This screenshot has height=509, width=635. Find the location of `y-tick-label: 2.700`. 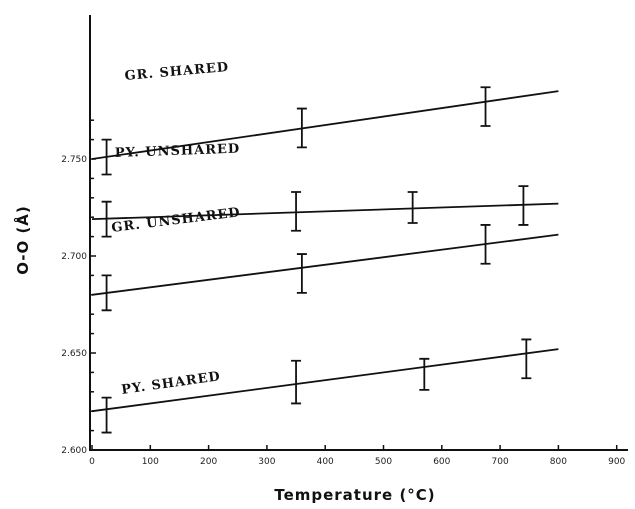

y-tick-label: 2.700 is located at coordinates (74, 257).